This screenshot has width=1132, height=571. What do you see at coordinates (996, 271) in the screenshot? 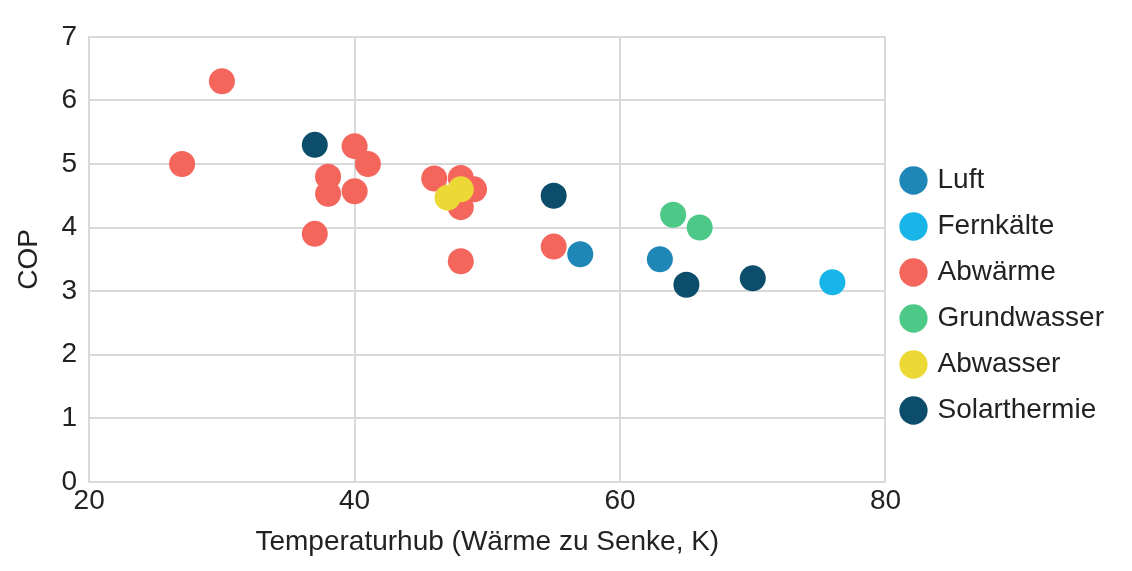
I see `legend-label: Abwärme` at bounding box center [996, 271].